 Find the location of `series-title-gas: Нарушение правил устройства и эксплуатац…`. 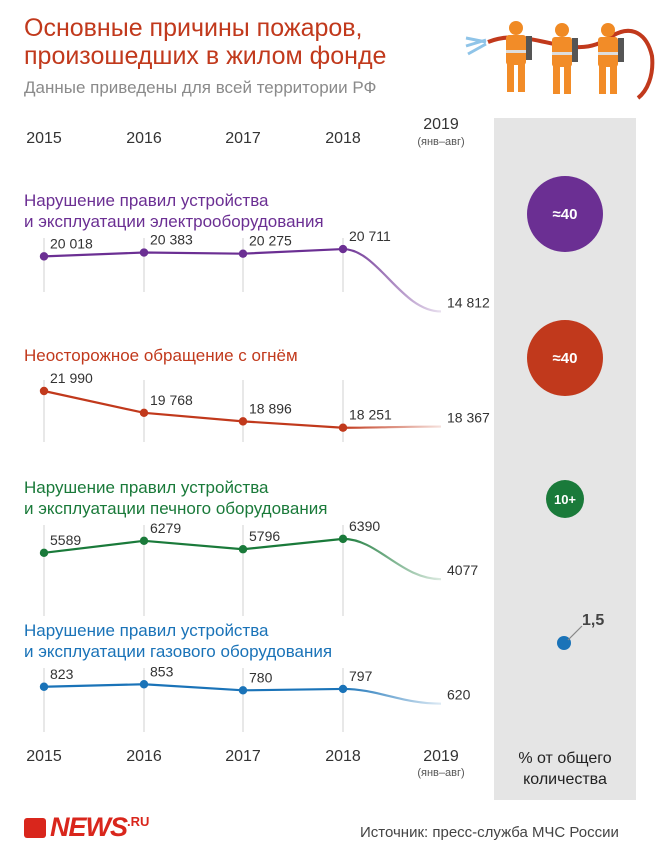

series-title-gas: Нарушение правил устройства и эксплуатац… is located at coordinates (178, 641).